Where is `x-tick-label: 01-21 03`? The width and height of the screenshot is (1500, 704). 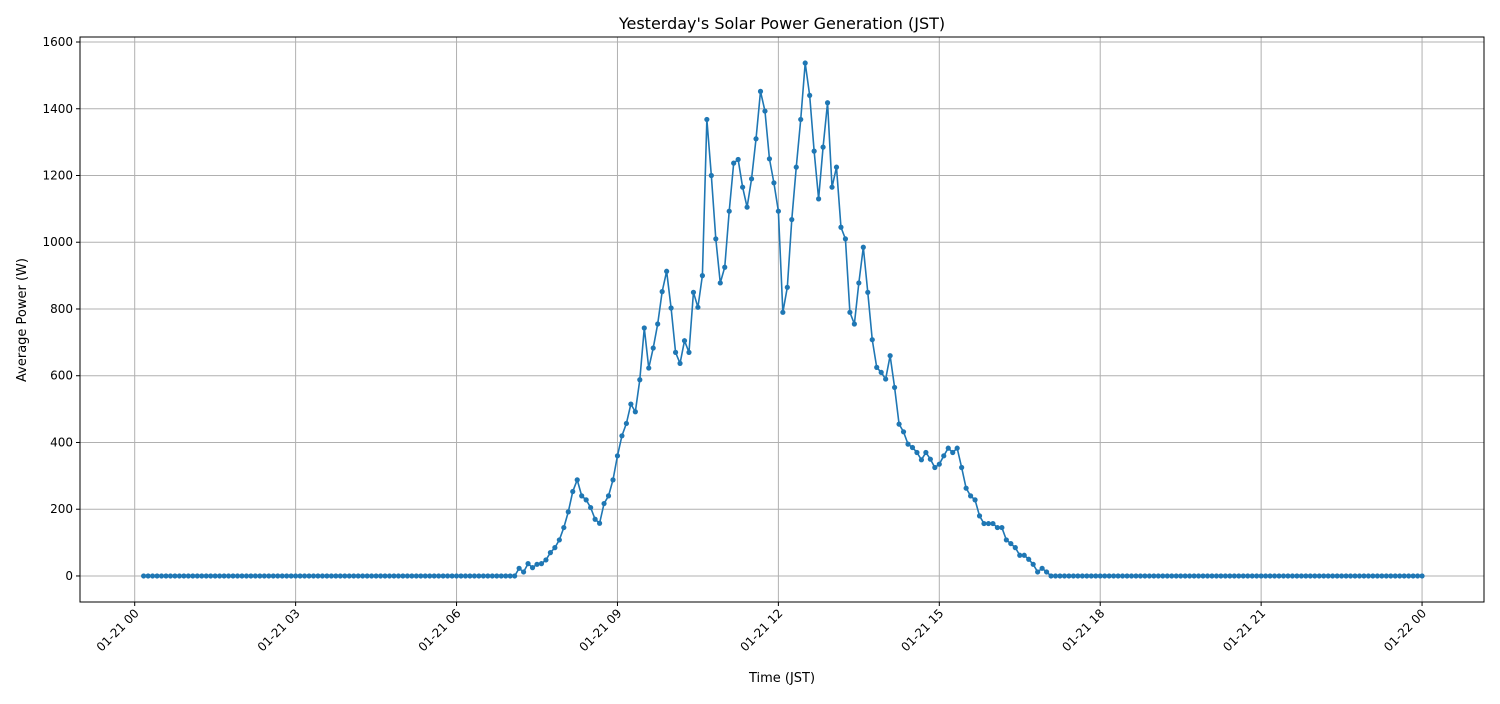
x-tick-label: 01-21 03 is located at coordinates (279, 630).